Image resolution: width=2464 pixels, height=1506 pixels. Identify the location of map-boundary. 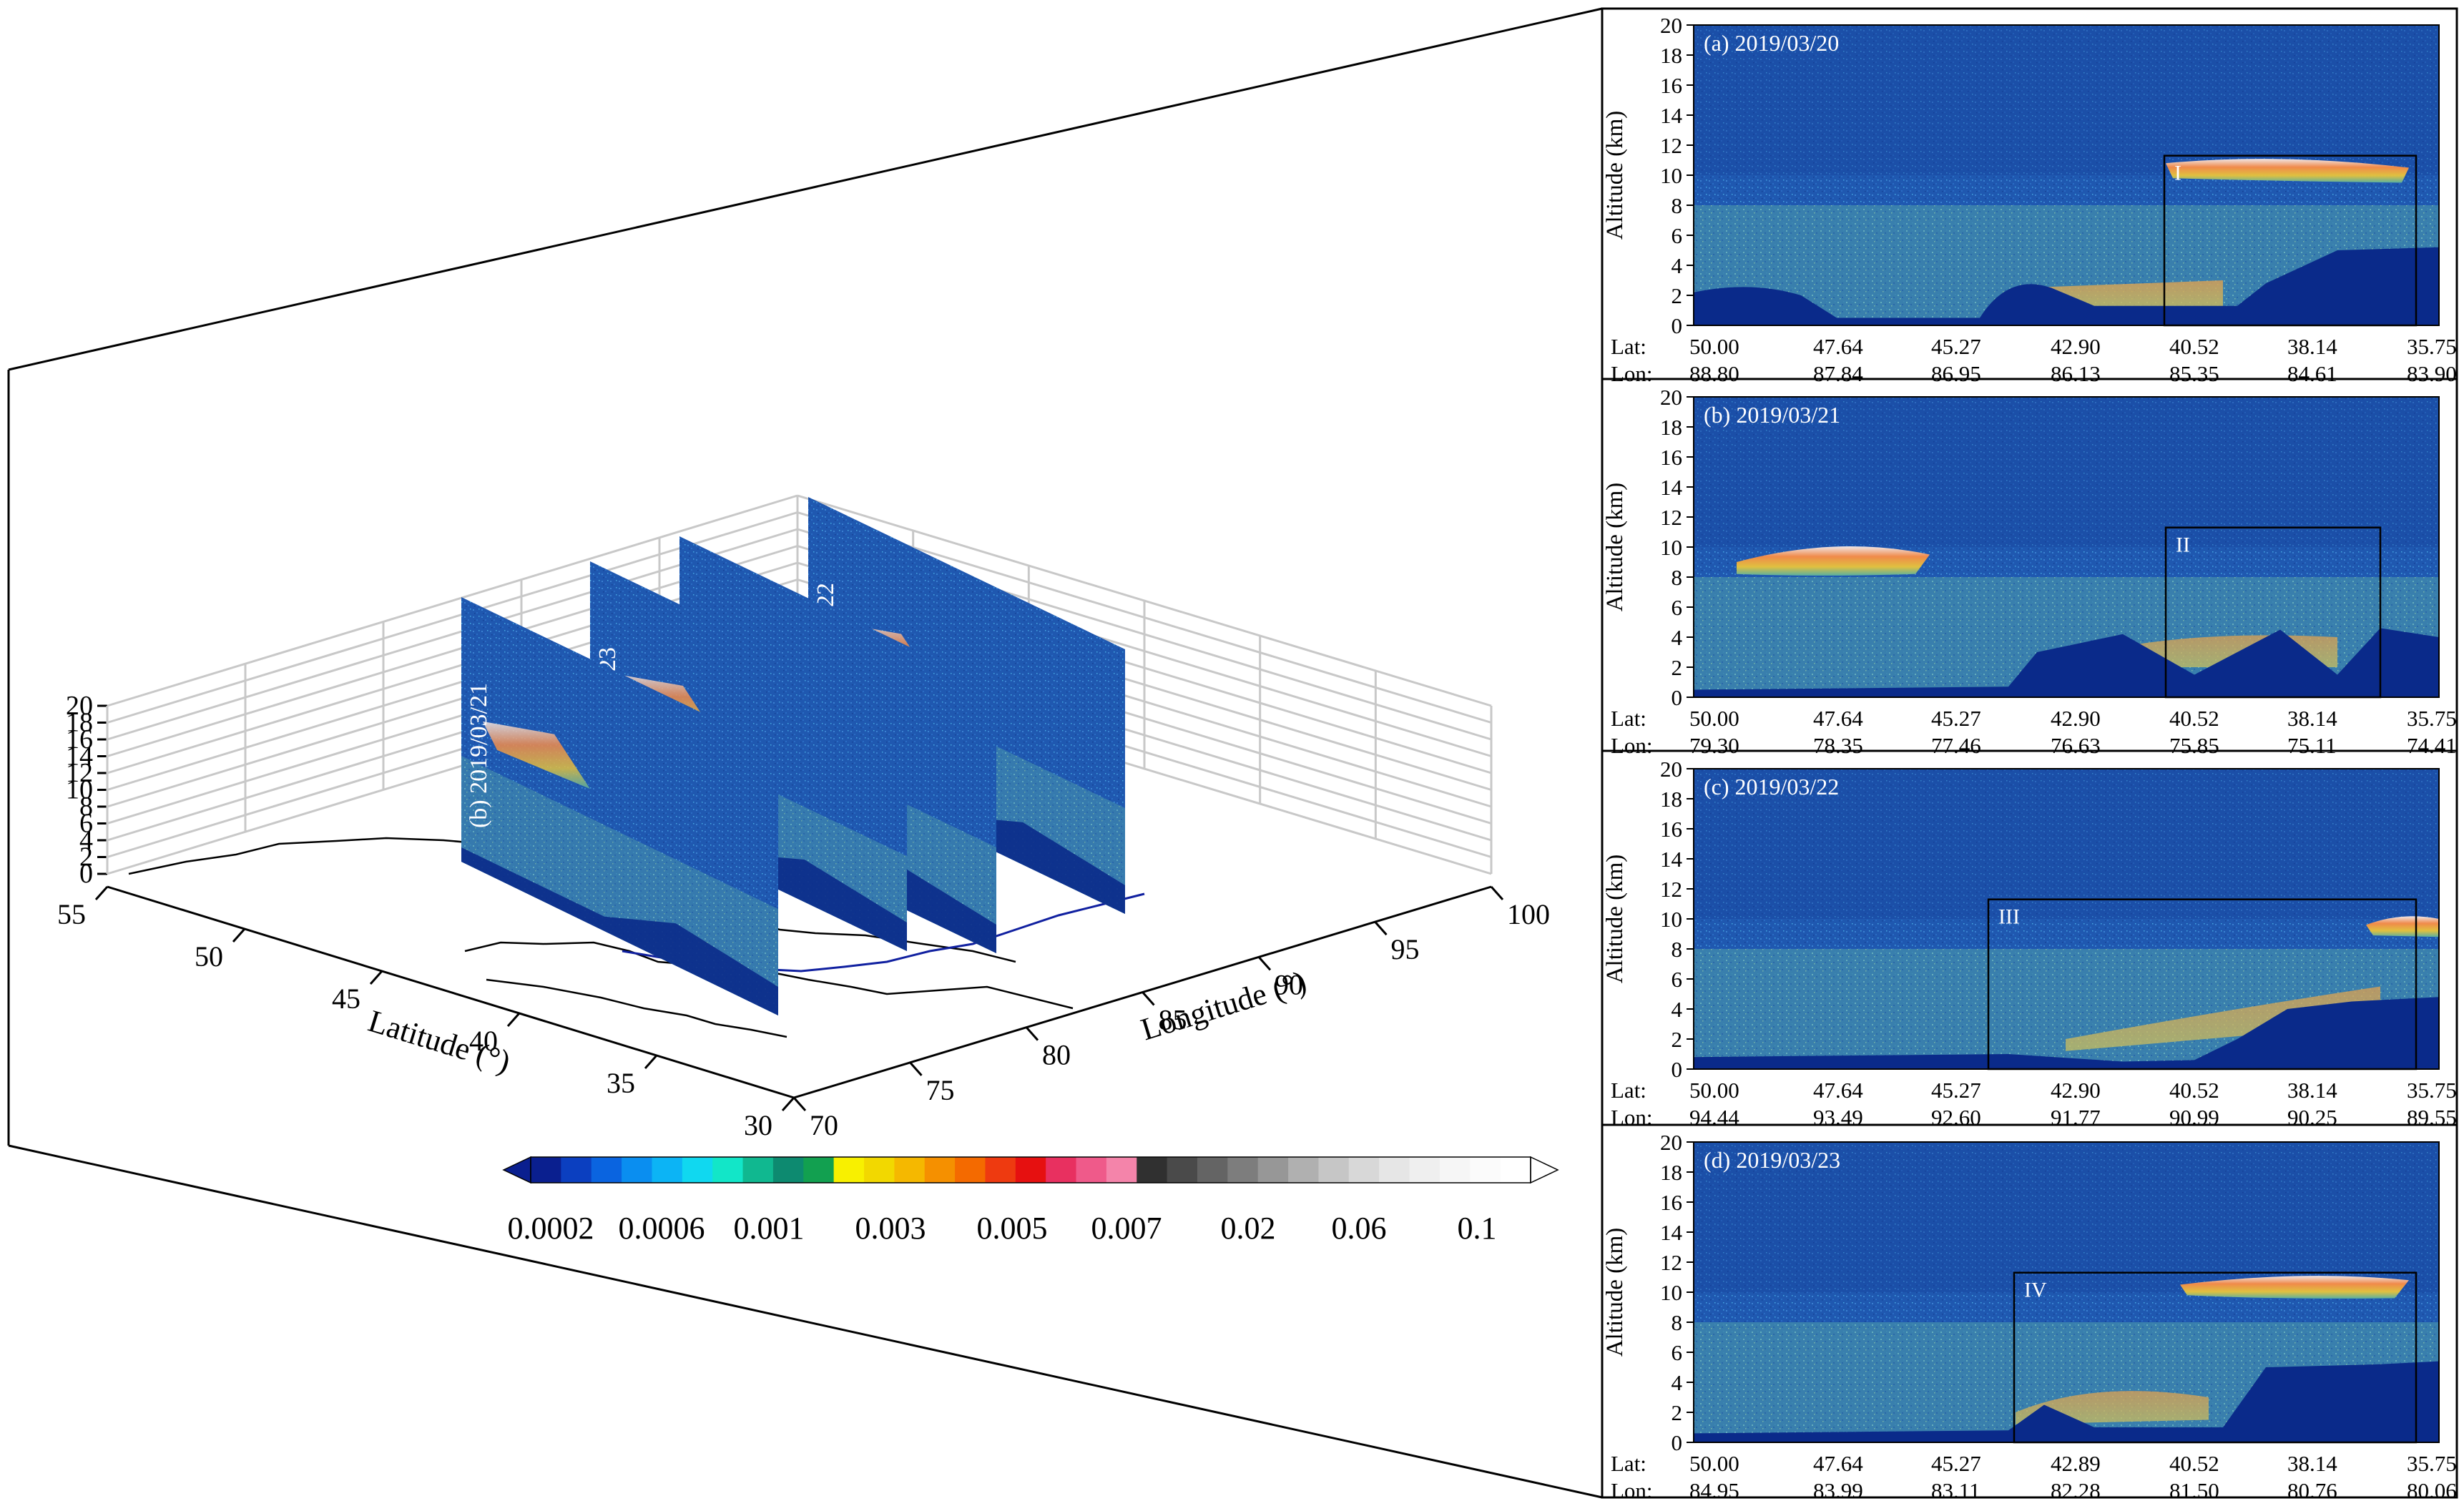
(636, 1008).